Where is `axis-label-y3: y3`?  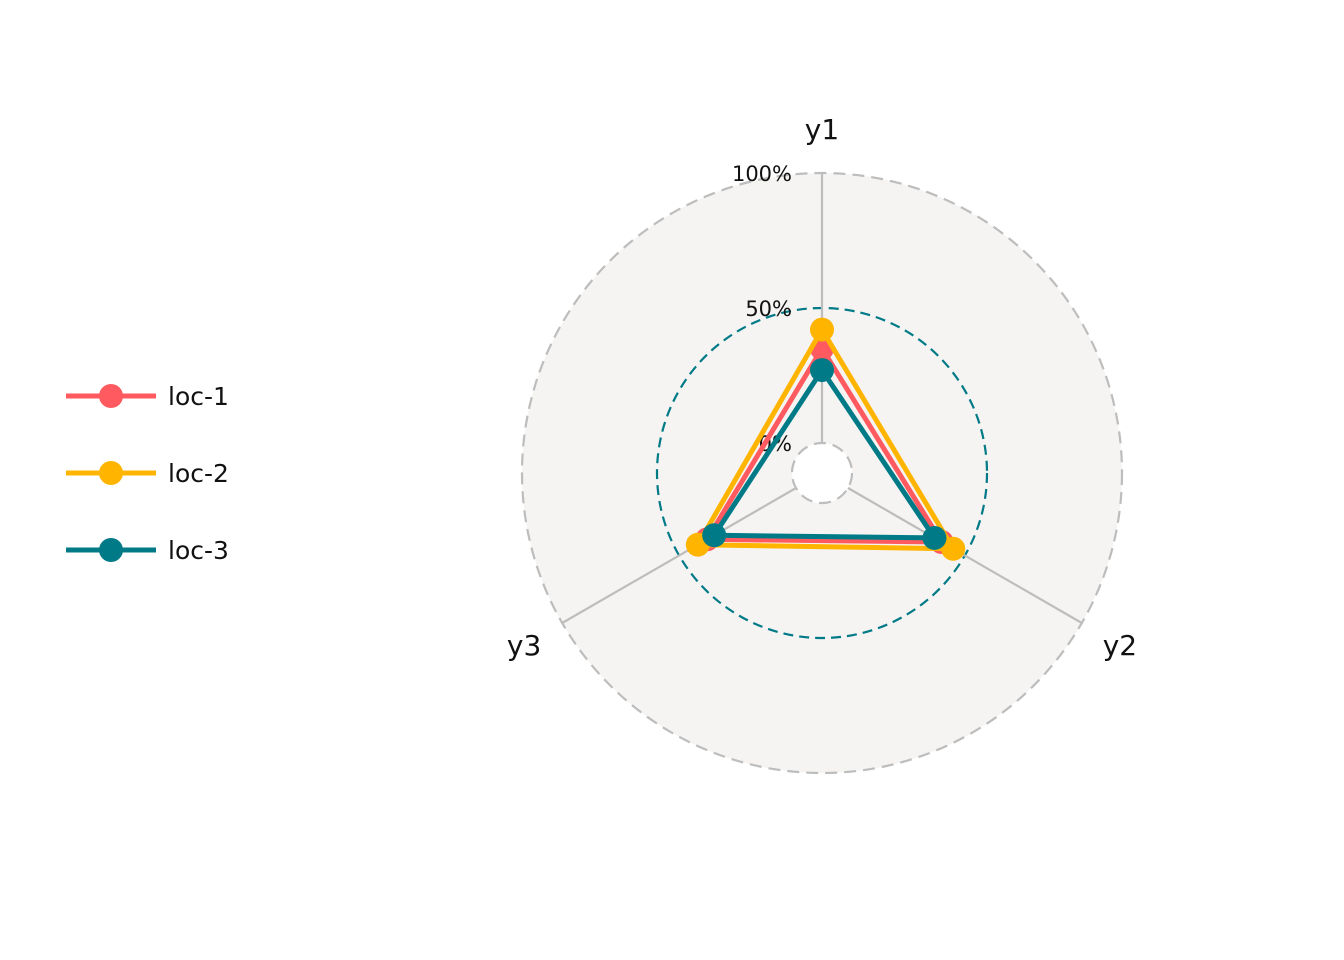
axis-label-y3: y3 is located at coordinates (524, 645).